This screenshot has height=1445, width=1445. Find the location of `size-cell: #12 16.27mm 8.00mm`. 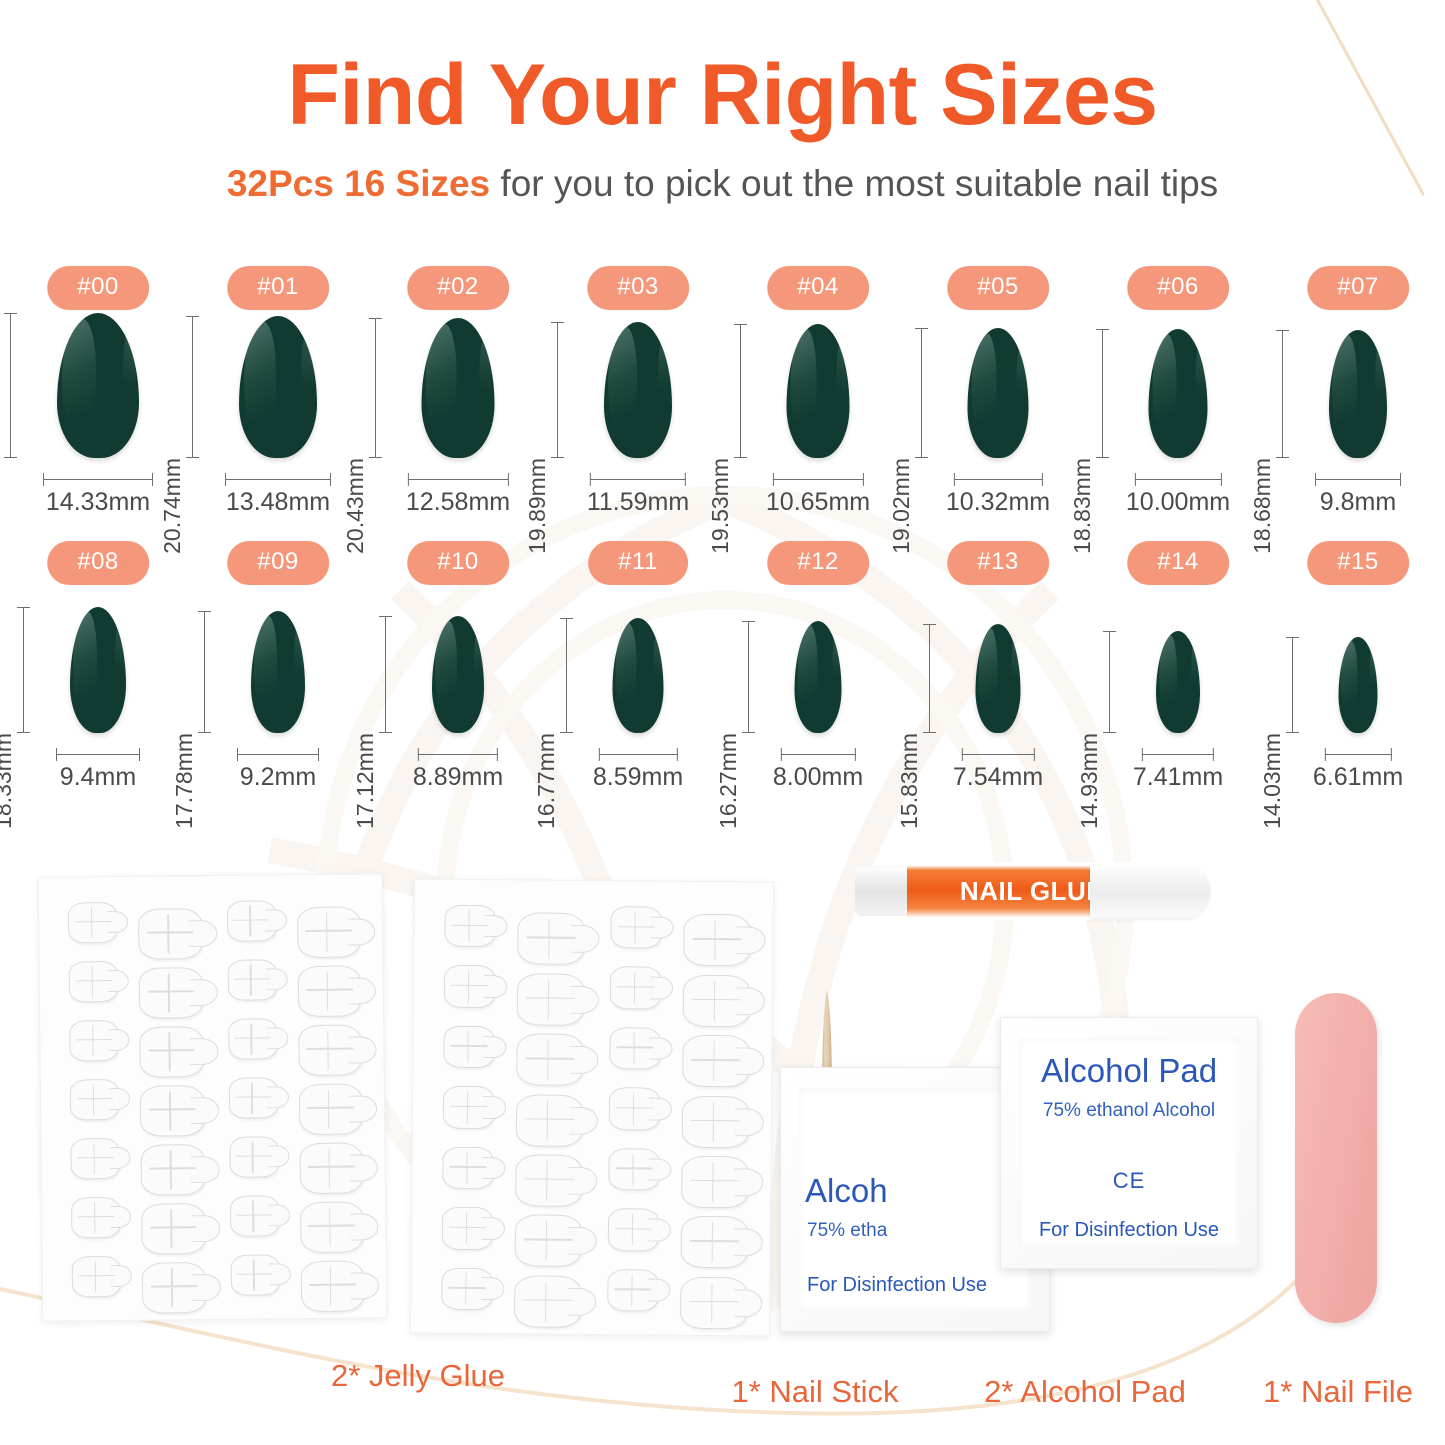

size-cell: #12 16.27mm 8.00mm is located at coordinates (811, 681).